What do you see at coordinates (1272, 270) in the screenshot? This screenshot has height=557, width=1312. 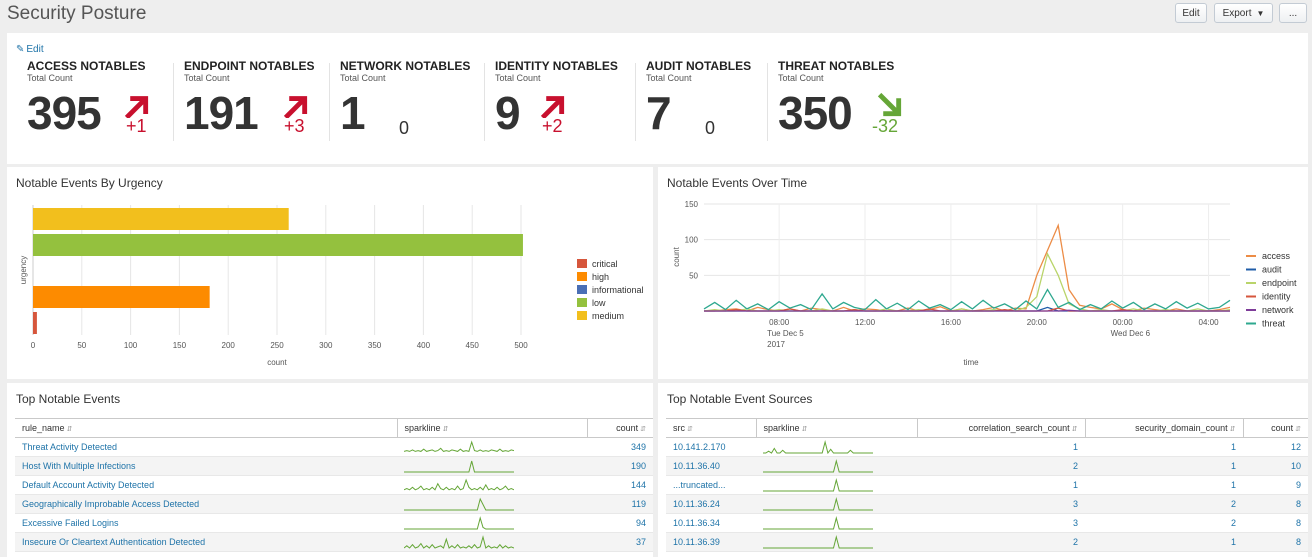 I see `legend-label-audit: audit` at bounding box center [1272, 270].